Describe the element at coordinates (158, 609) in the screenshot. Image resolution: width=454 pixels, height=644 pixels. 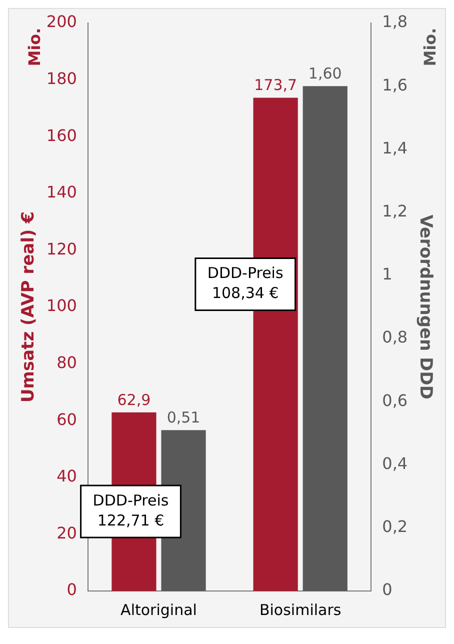
I see `x-tick-label: Altoriginal` at that location.